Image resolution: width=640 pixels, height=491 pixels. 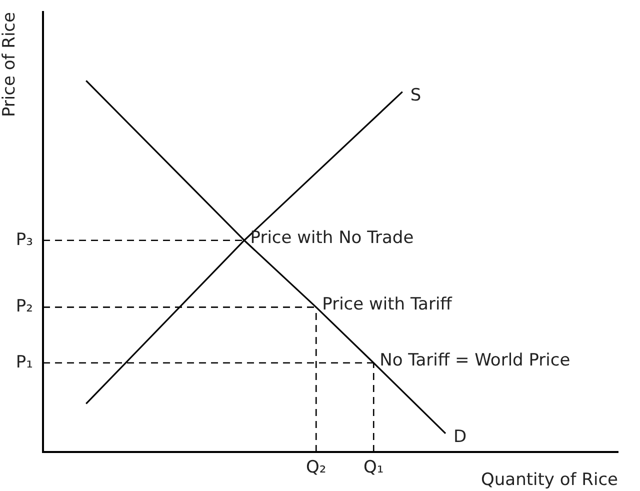 What do you see at coordinates (416, 95) in the screenshot?
I see `series-label: S` at bounding box center [416, 95].